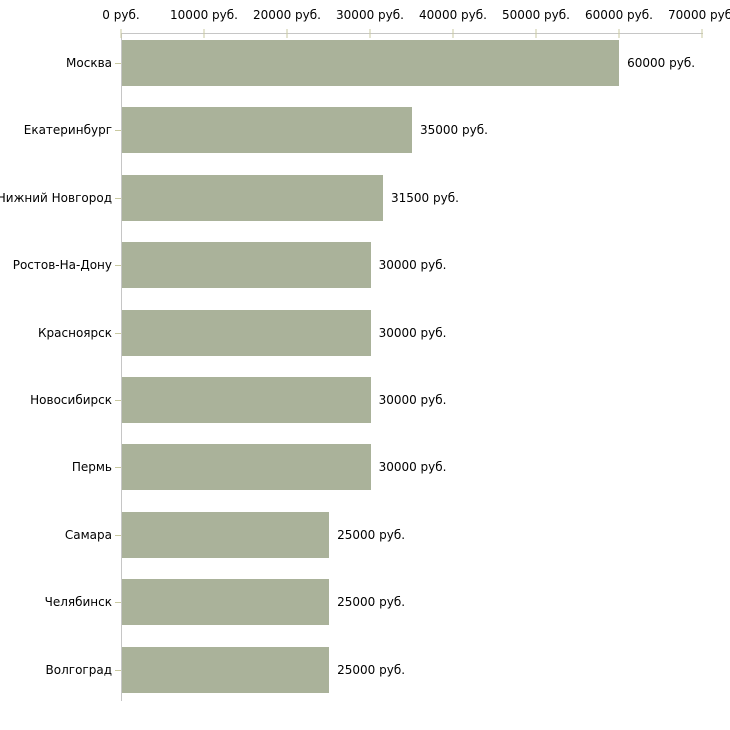 The image size is (730, 730). Describe the element at coordinates (121, 15) in the screenshot. I see `x-axis-tick-label: 0 руб.` at that location.